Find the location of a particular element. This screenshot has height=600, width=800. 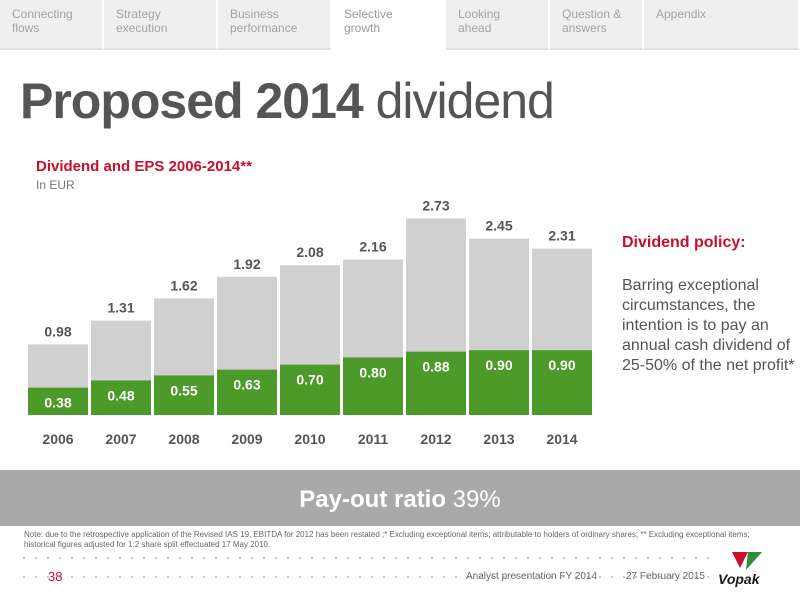

x-tick-label: 2009 is located at coordinates (246, 439).